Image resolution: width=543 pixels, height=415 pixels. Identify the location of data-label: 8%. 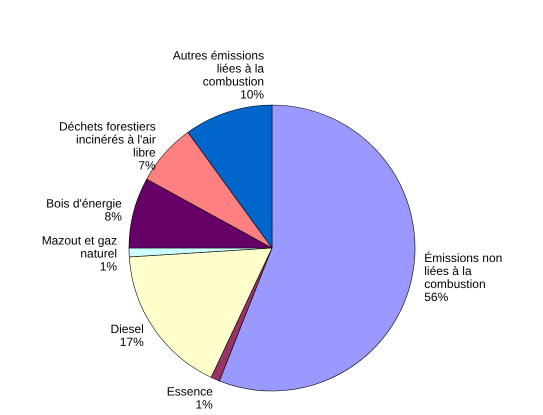
(113, 216).